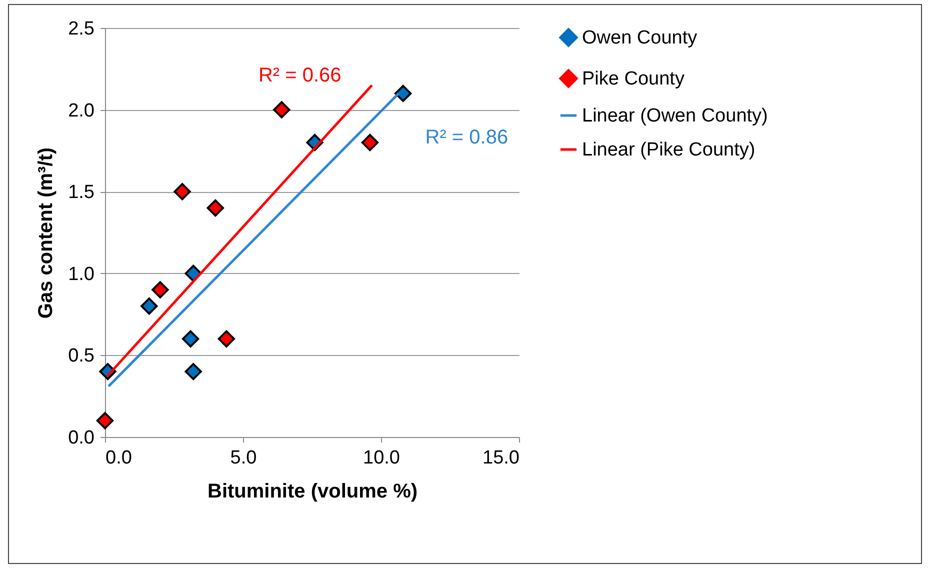 The width and height of the screenshot is (932, 572). What do you see at coordinates (81, 29) in the screenshot?
I see `y-tick-label: 2.5` at bounding box center [81, 29].